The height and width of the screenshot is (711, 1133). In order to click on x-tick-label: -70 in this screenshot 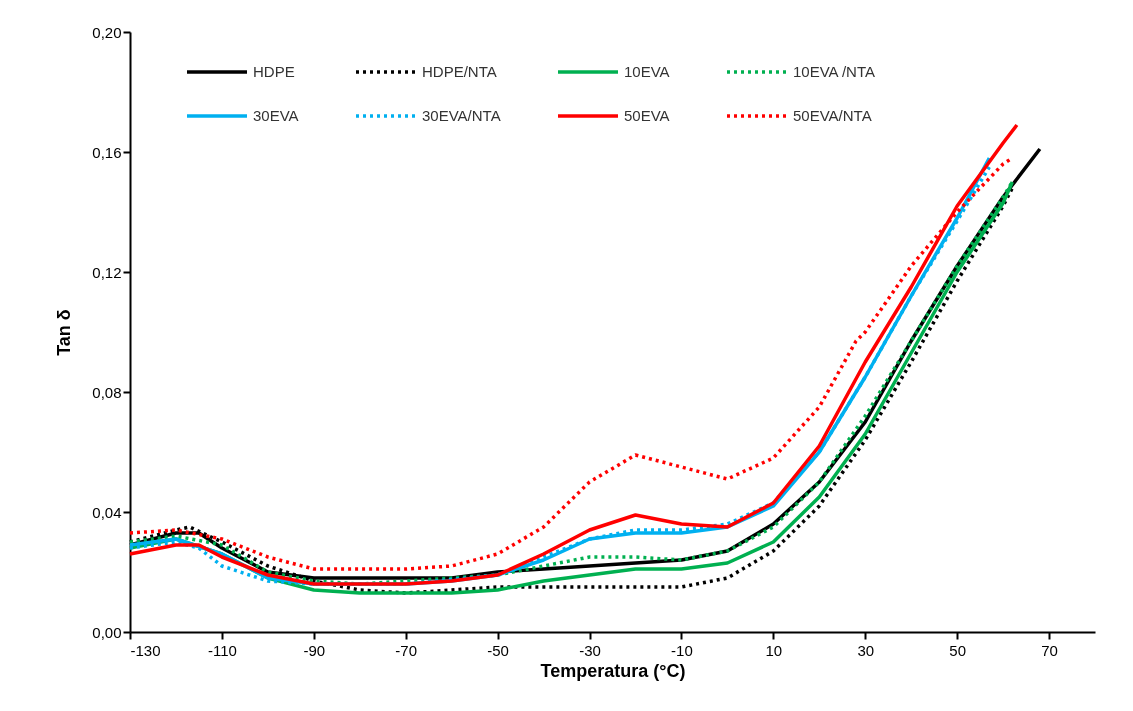, I will do `click(406, 650)`.